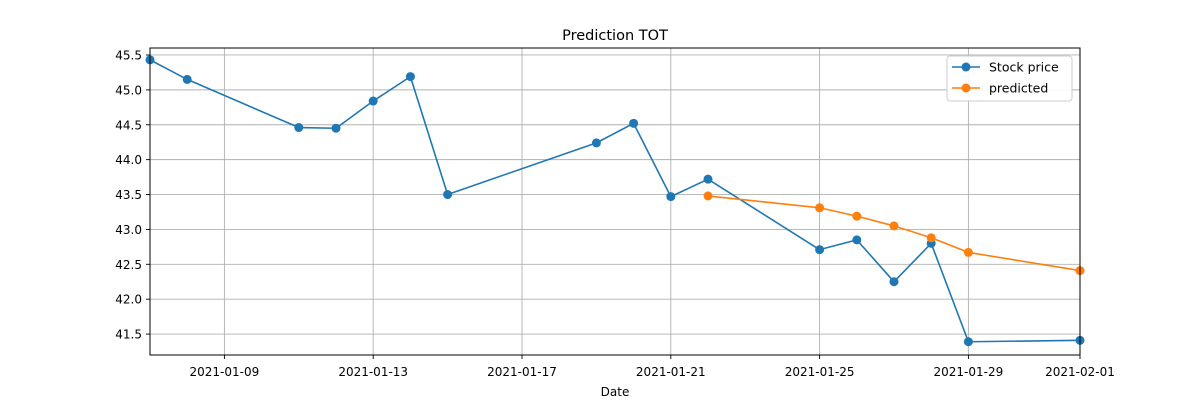  Describe the element at coordinates (966, 88) in the screenshot. I see `legend-marker-predicted` at that location.